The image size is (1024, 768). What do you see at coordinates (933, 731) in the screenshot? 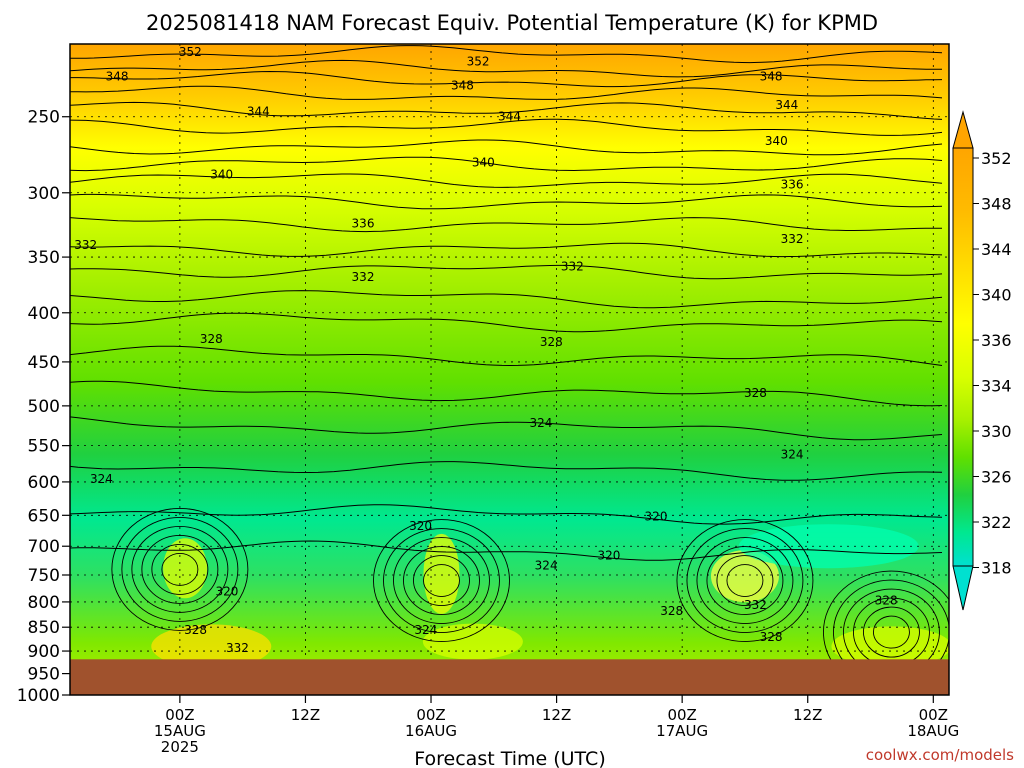
I see `x-tick-line: 18AUG` at bounding box center [933, 731].